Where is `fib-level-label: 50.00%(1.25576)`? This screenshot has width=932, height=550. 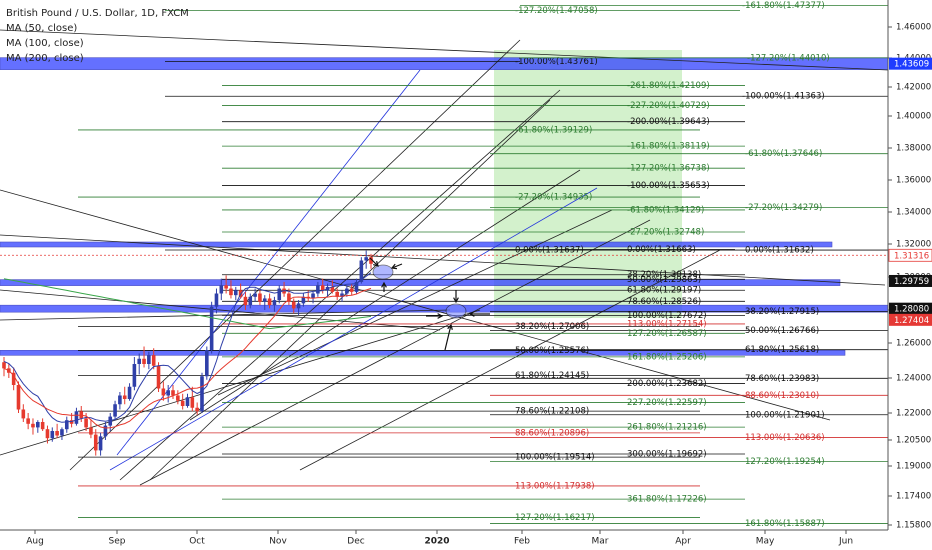 fib-level-label: 50.00%(1.25576) is located at coordinates (552, 351).